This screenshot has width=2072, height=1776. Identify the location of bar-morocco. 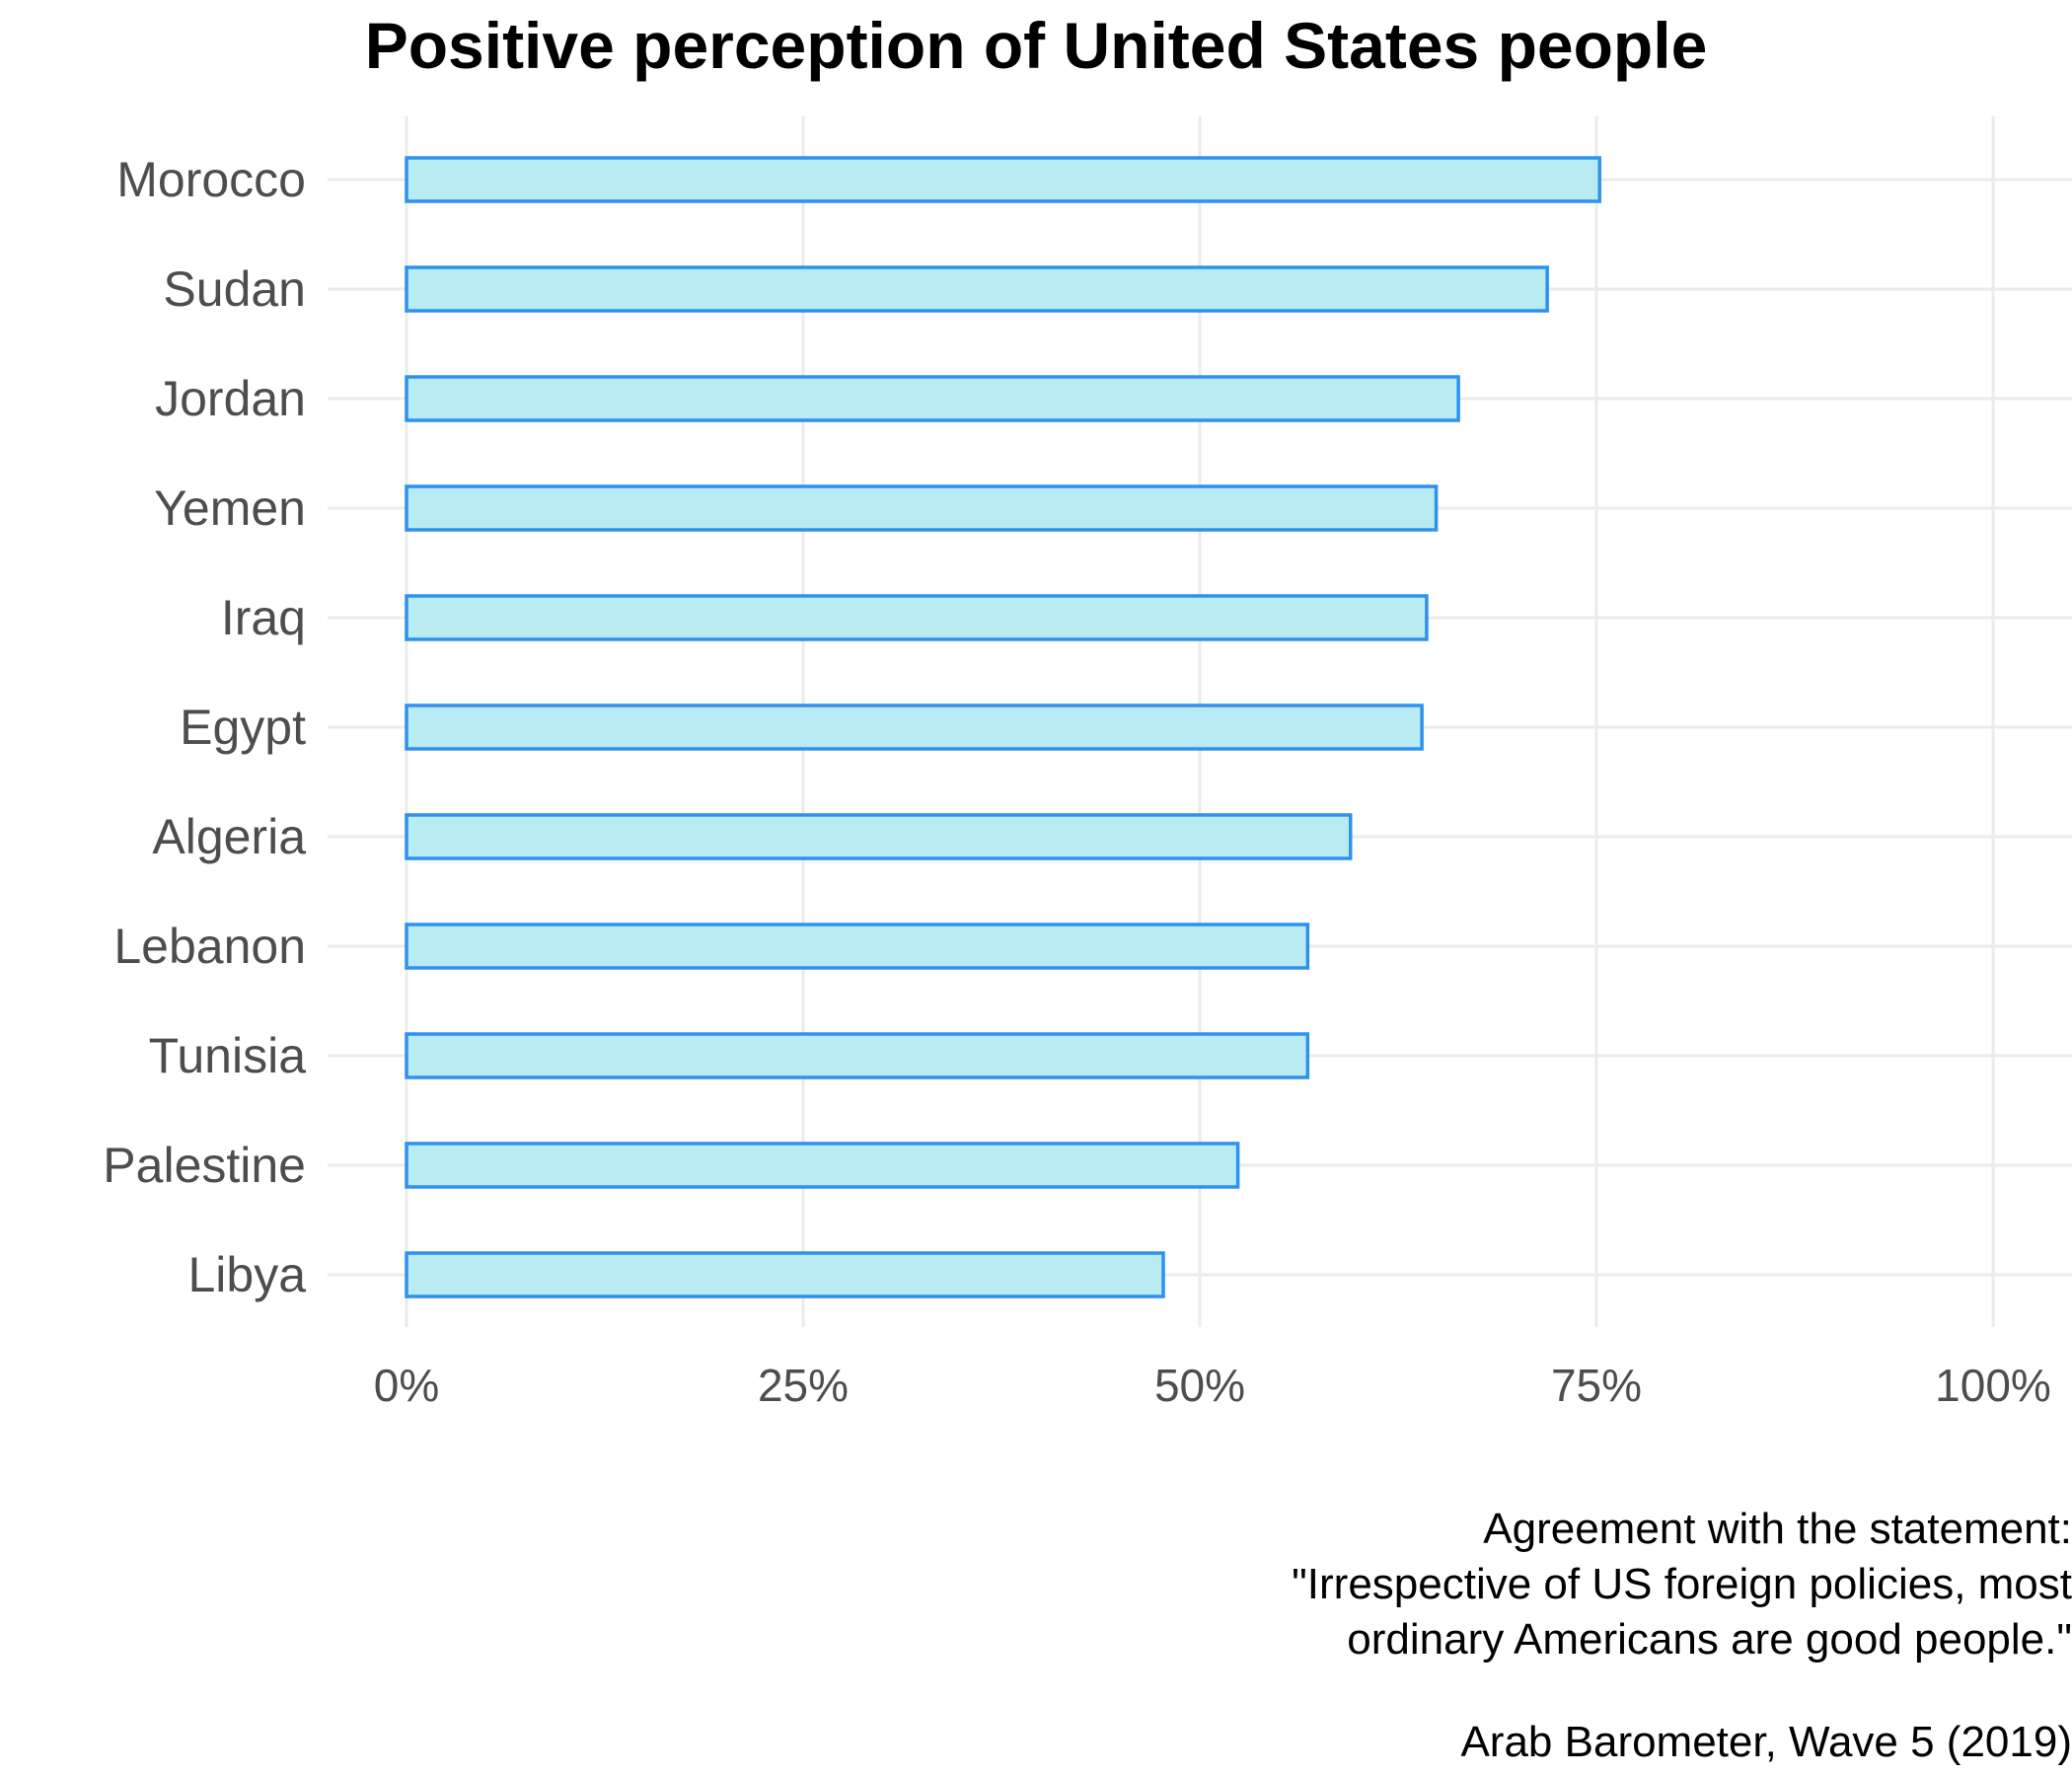
(1003, 179).